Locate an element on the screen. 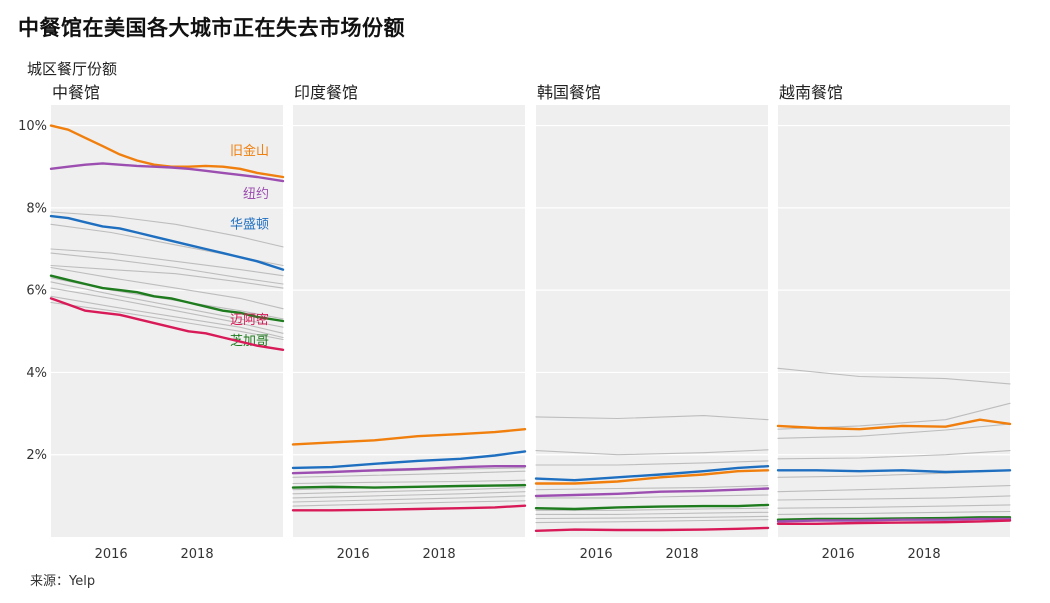 The image size is (1050, 603). y-tick-label: 2% is located at coordinates (36, 455).